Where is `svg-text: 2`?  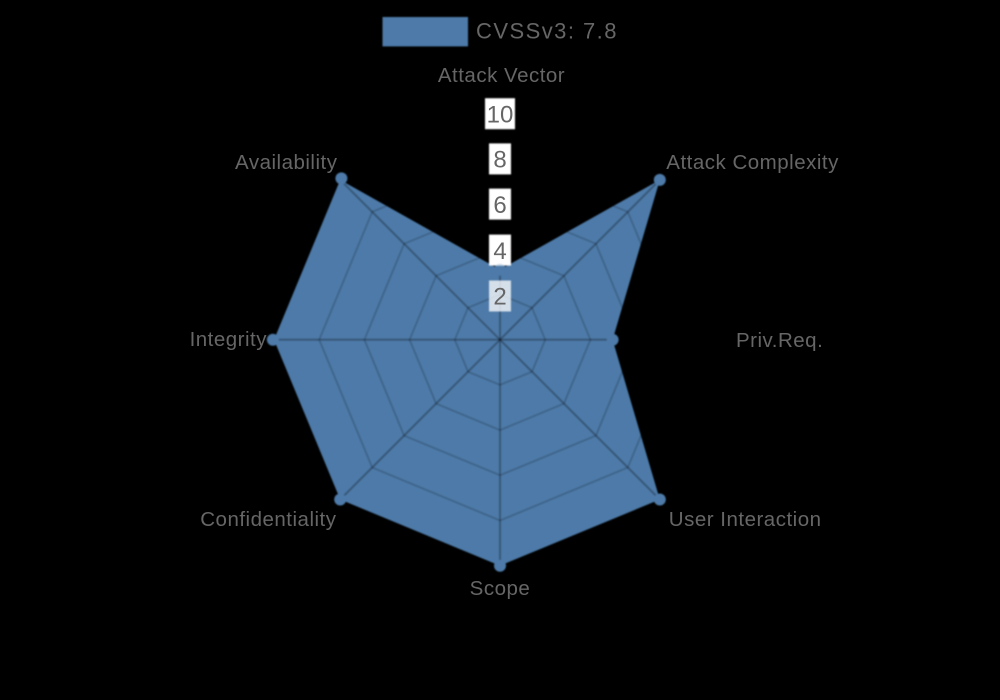
svg-text: 2 is located at coordinates (499, 297).